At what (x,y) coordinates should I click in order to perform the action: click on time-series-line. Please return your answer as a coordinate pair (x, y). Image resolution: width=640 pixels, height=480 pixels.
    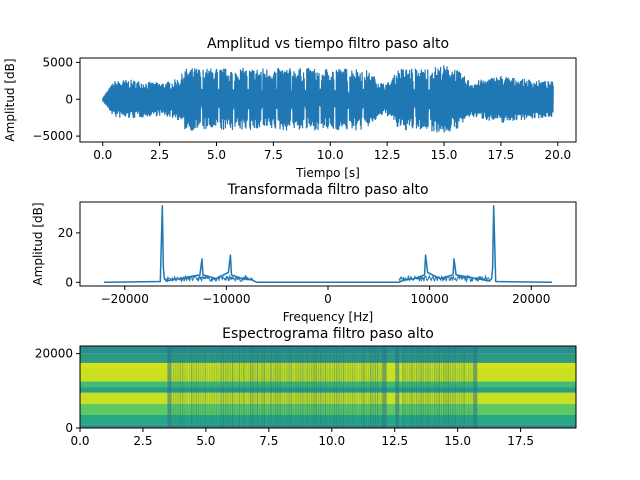
    Looking at the image, I should click on (328, 99).